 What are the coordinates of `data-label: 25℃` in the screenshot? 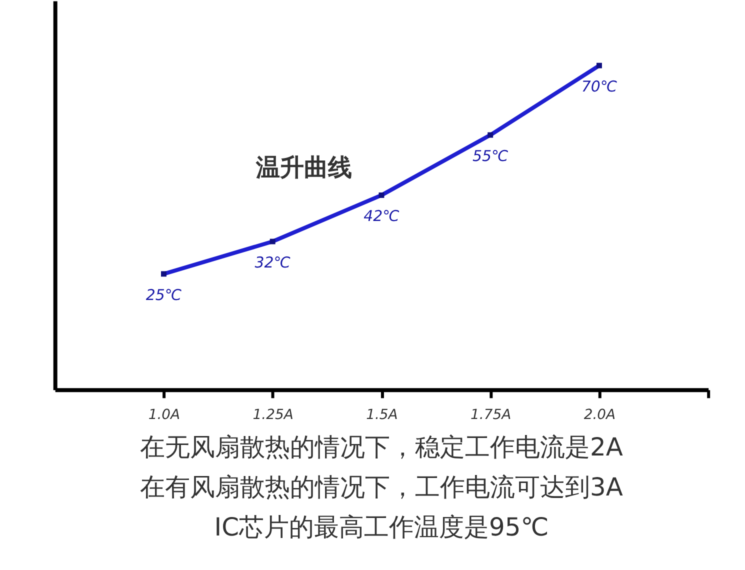 It's located at (164, 295).